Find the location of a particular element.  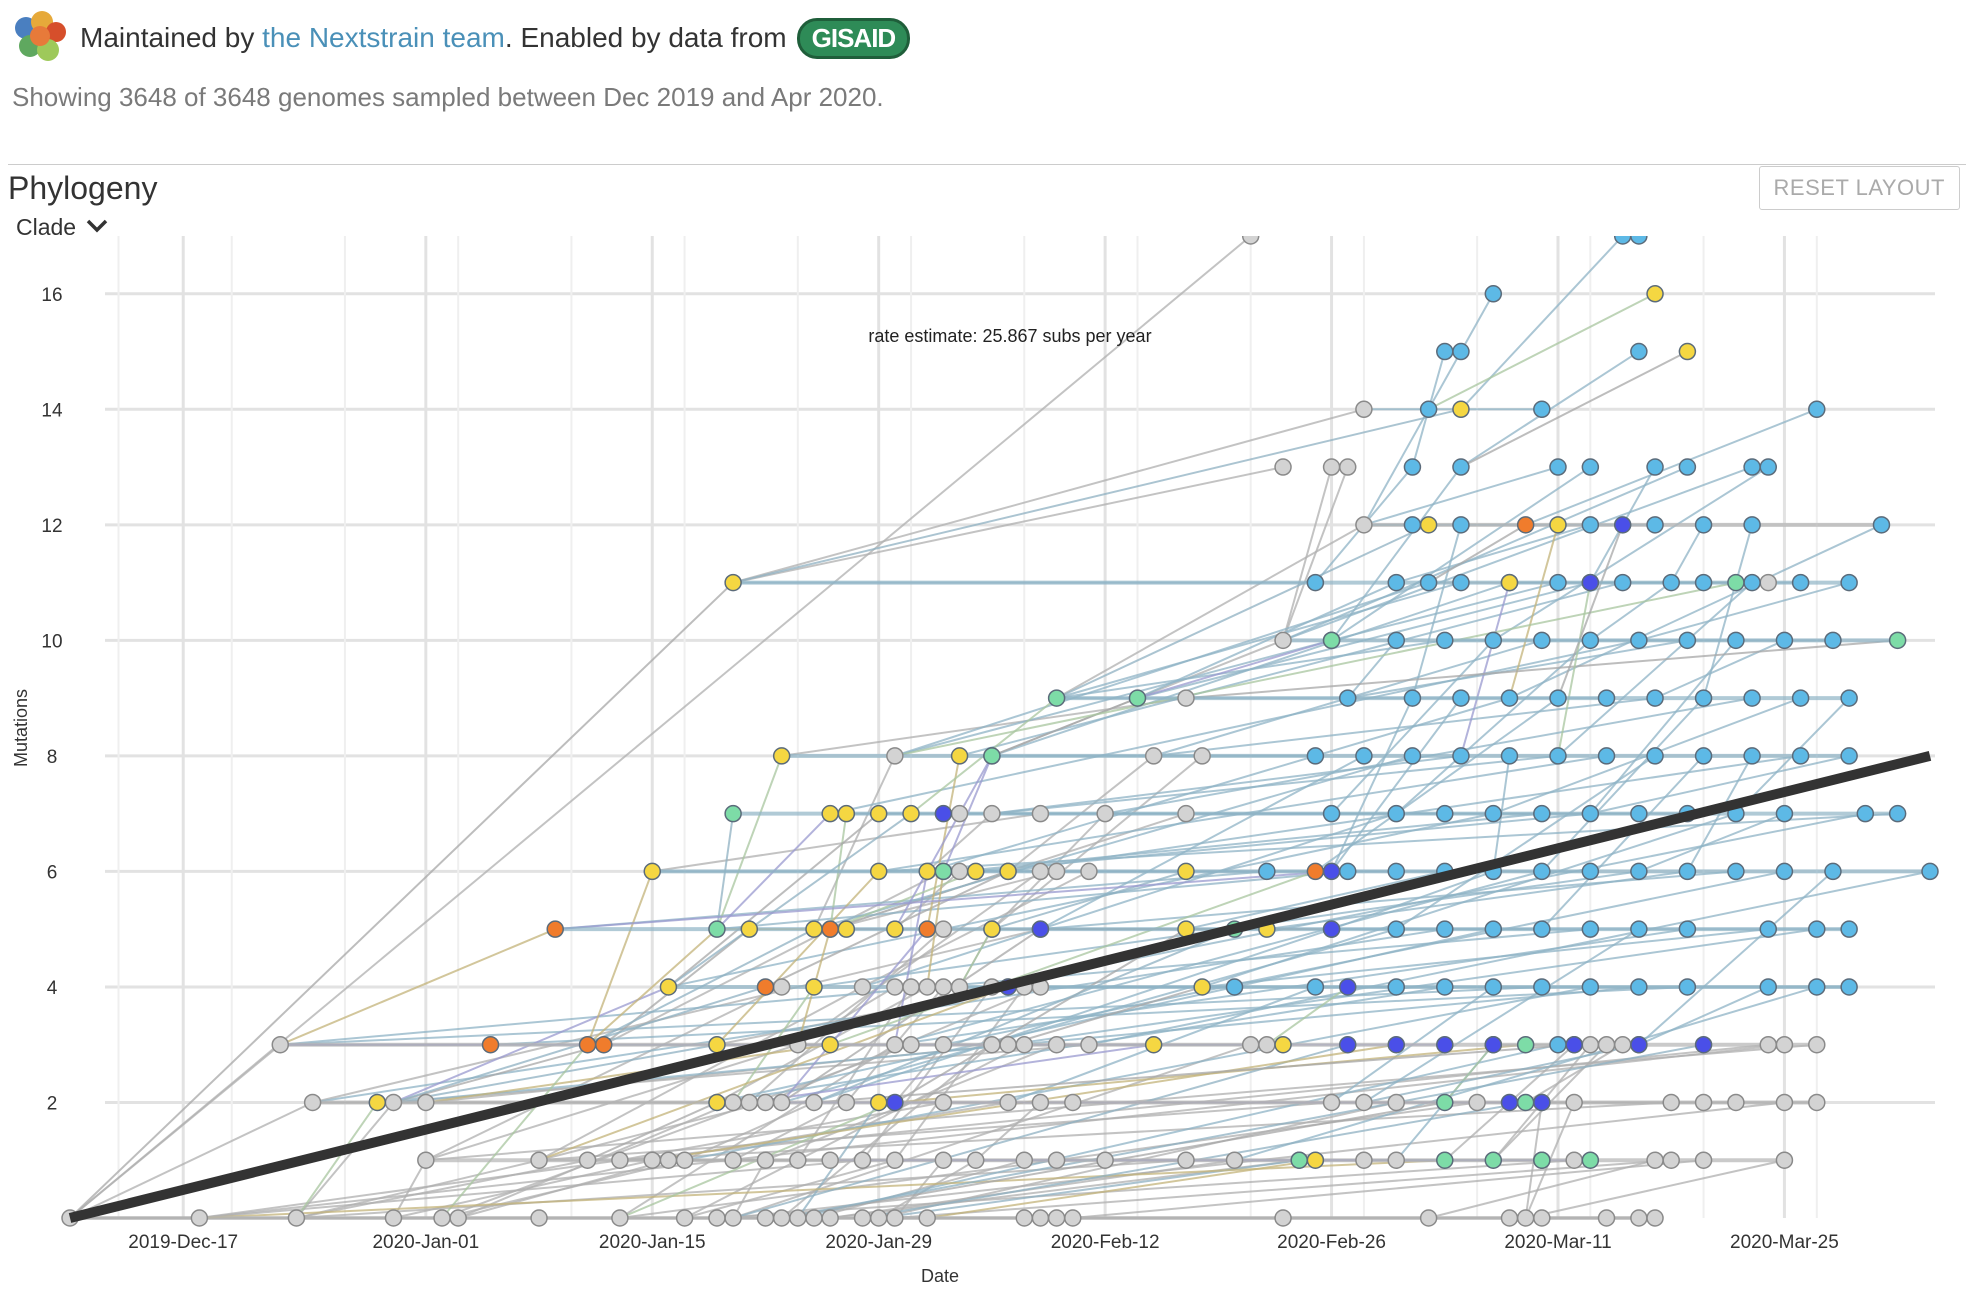

enabled-by-text: . Enabled by data from is located at coordinates (645, 37).